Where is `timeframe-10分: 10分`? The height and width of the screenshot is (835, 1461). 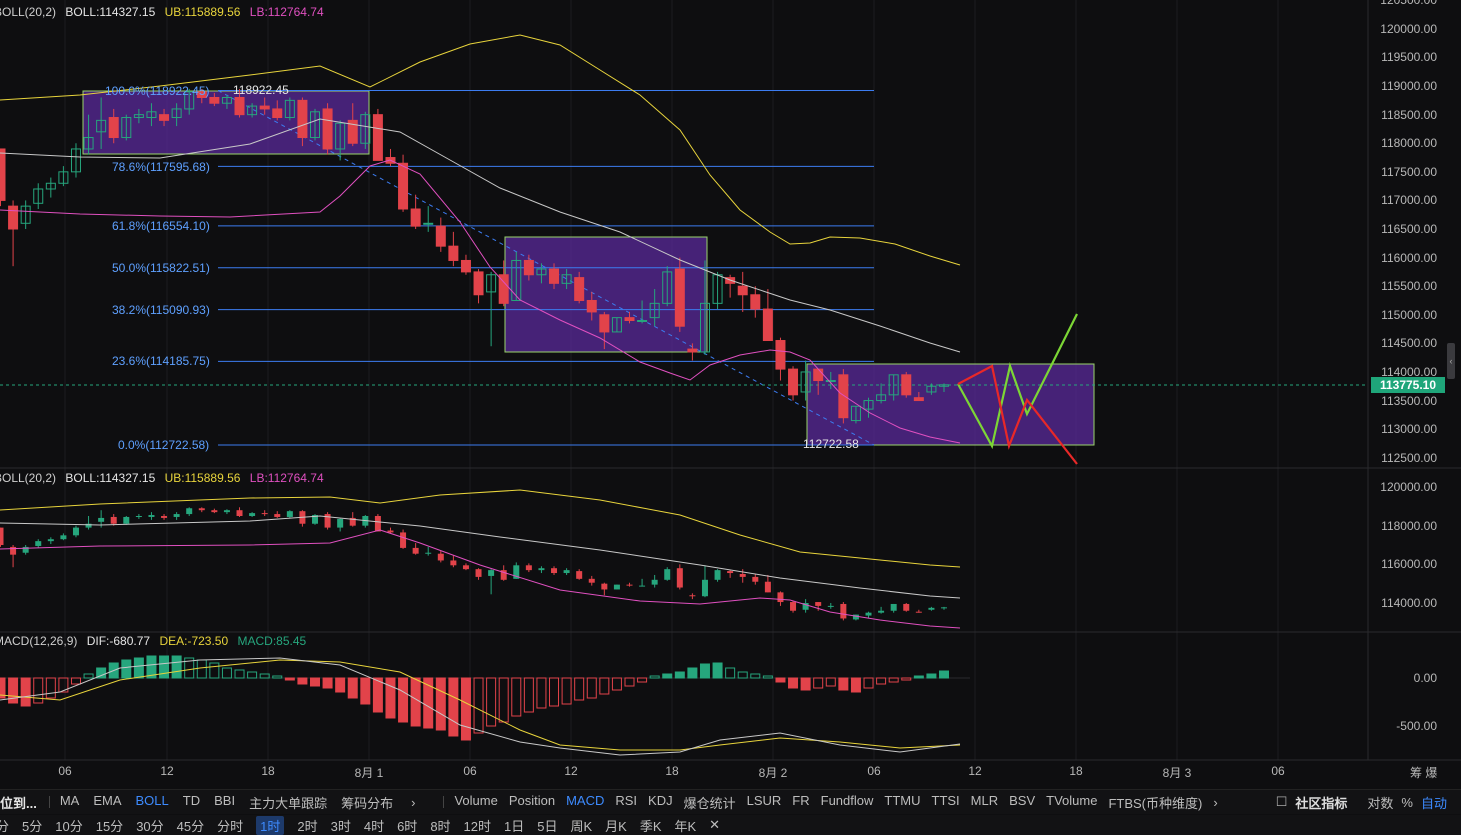 timeframe-10分: 10分 is located at coordinates (69, 826).